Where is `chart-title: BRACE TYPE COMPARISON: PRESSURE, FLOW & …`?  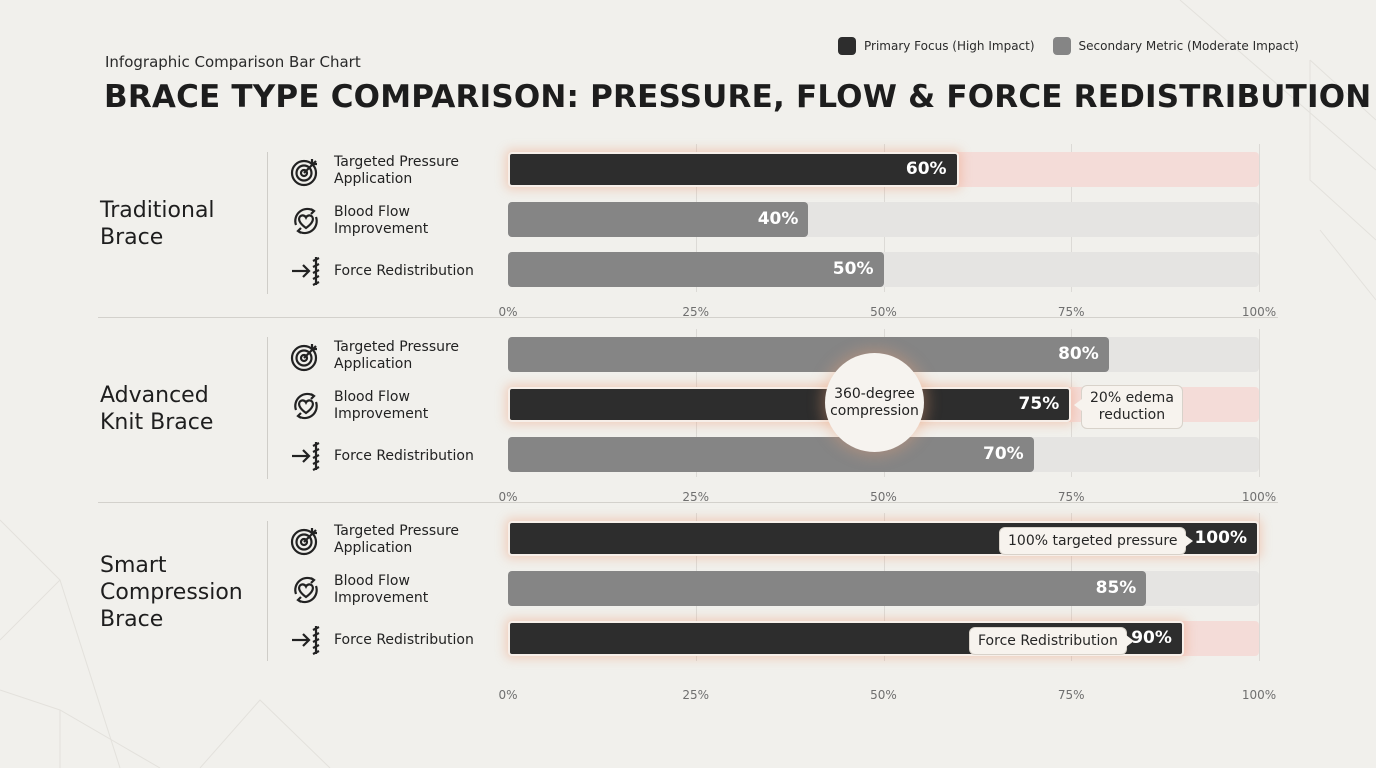
chart-title: BRACE TYPE COMPARISON: PRESSURE, FLOW & … is located at coordinates (738, 97).